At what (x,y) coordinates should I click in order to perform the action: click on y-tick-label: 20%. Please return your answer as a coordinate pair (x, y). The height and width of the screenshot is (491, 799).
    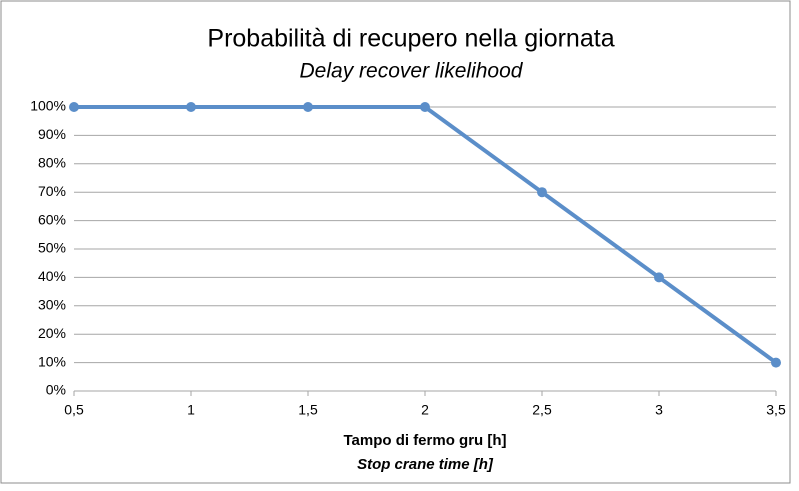
    Looking at the image, I should click on (52, 333).